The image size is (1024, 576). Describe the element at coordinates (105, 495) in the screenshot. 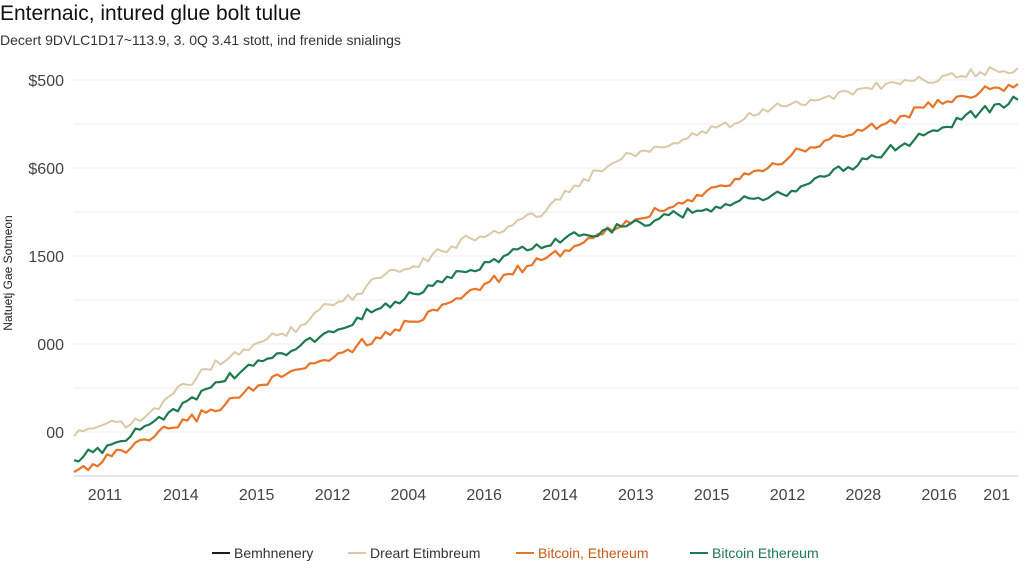

I see `x-tick-label: 2011` at that location.